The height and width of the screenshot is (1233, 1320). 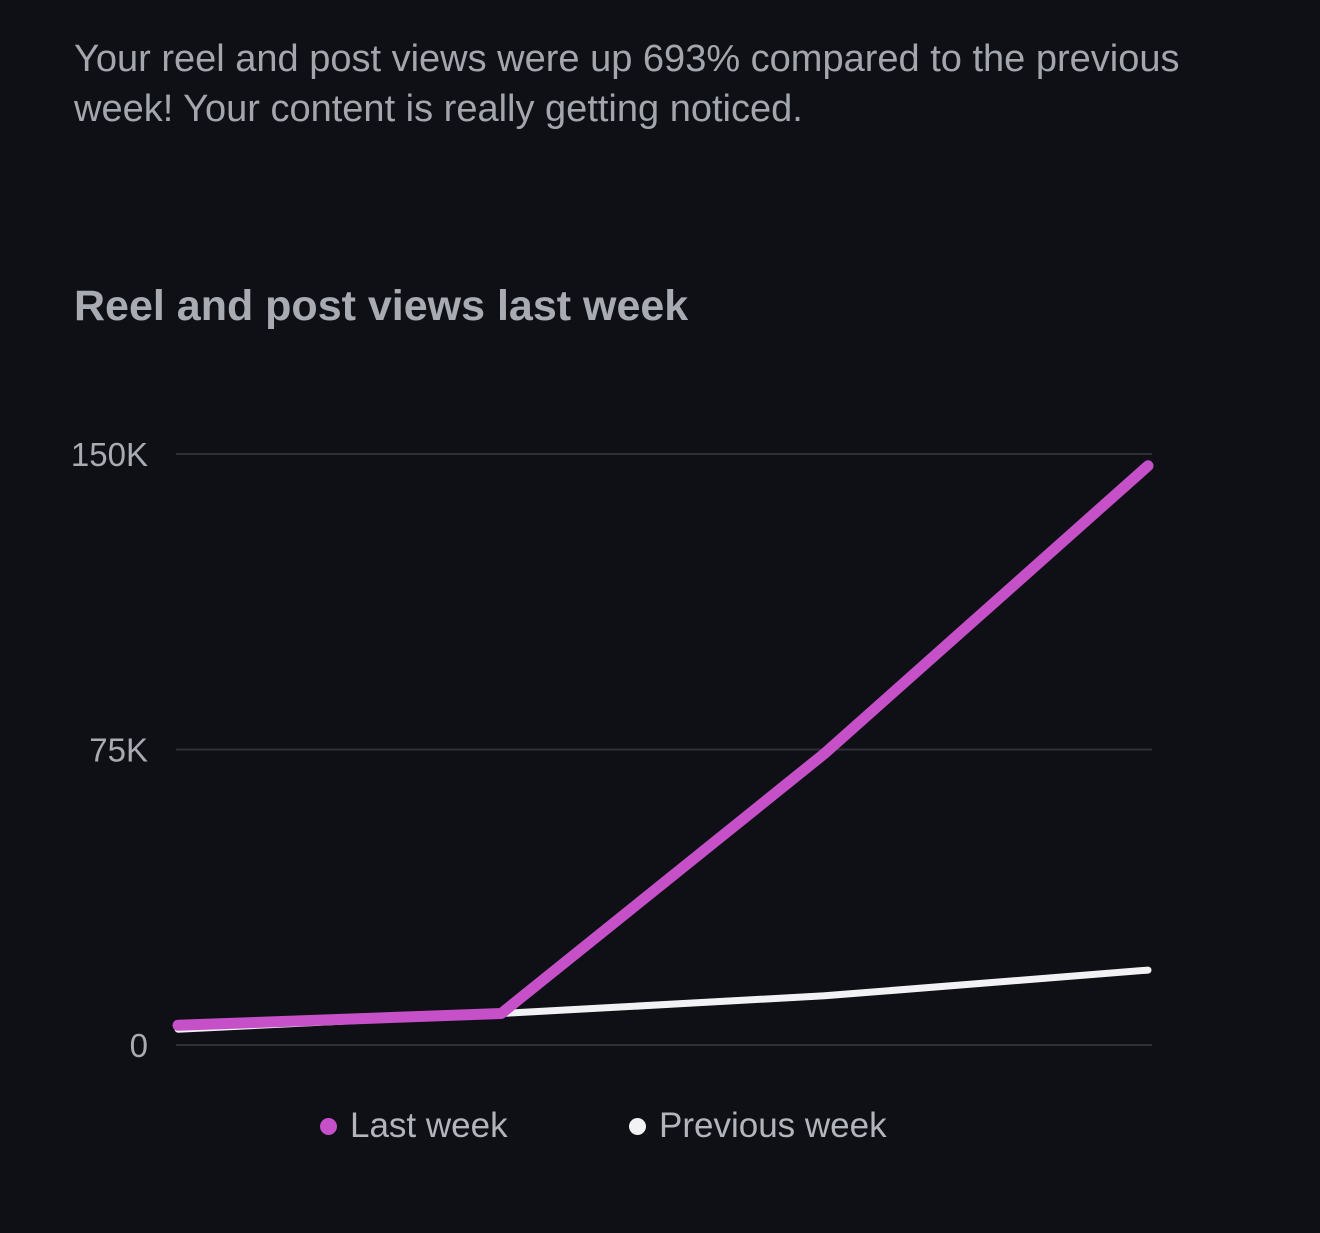 I want to click on chart-legend: Last week Previous week, so click(x=660, y=1128).